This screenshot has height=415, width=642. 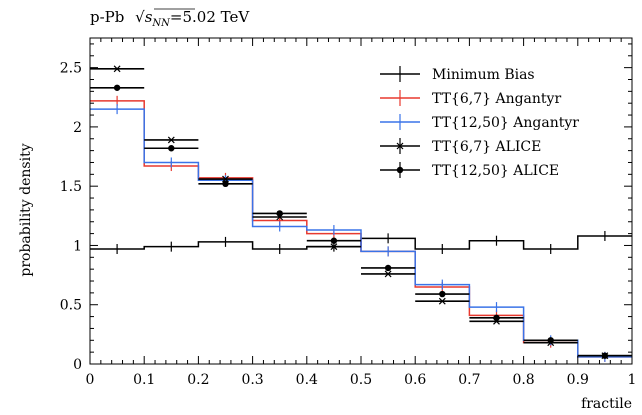 I want to click on x-tick-label: 0.1, so click(x=144, y=380).